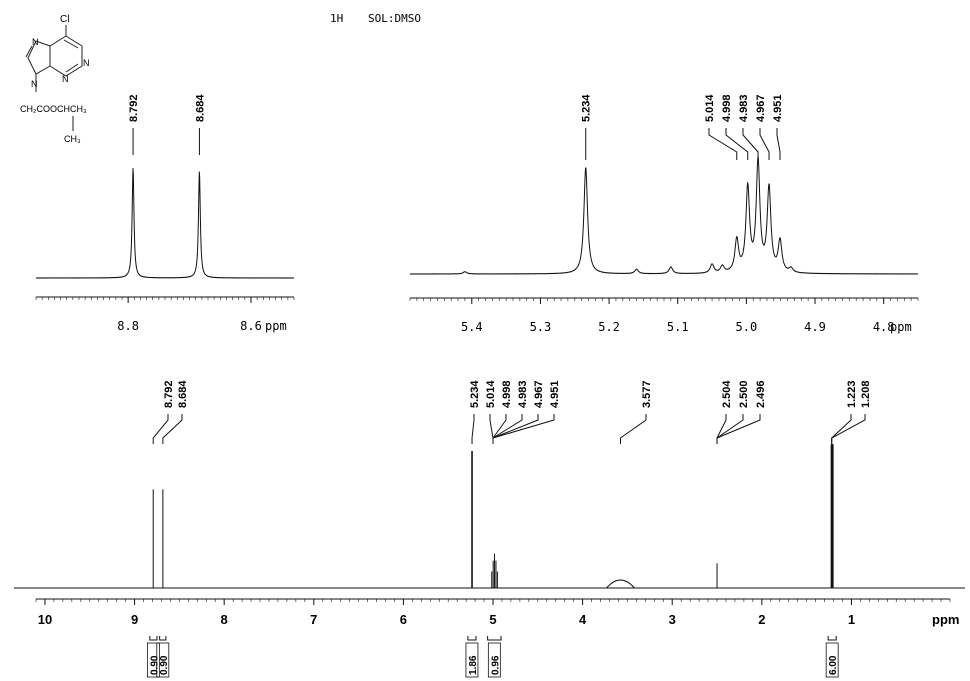 This screenshot has height=681, width=970. What do you see at coordinates (866, 394) in the screenshot?
I see `peak-shift-label: 1.208` at bounding box center [866, 394].